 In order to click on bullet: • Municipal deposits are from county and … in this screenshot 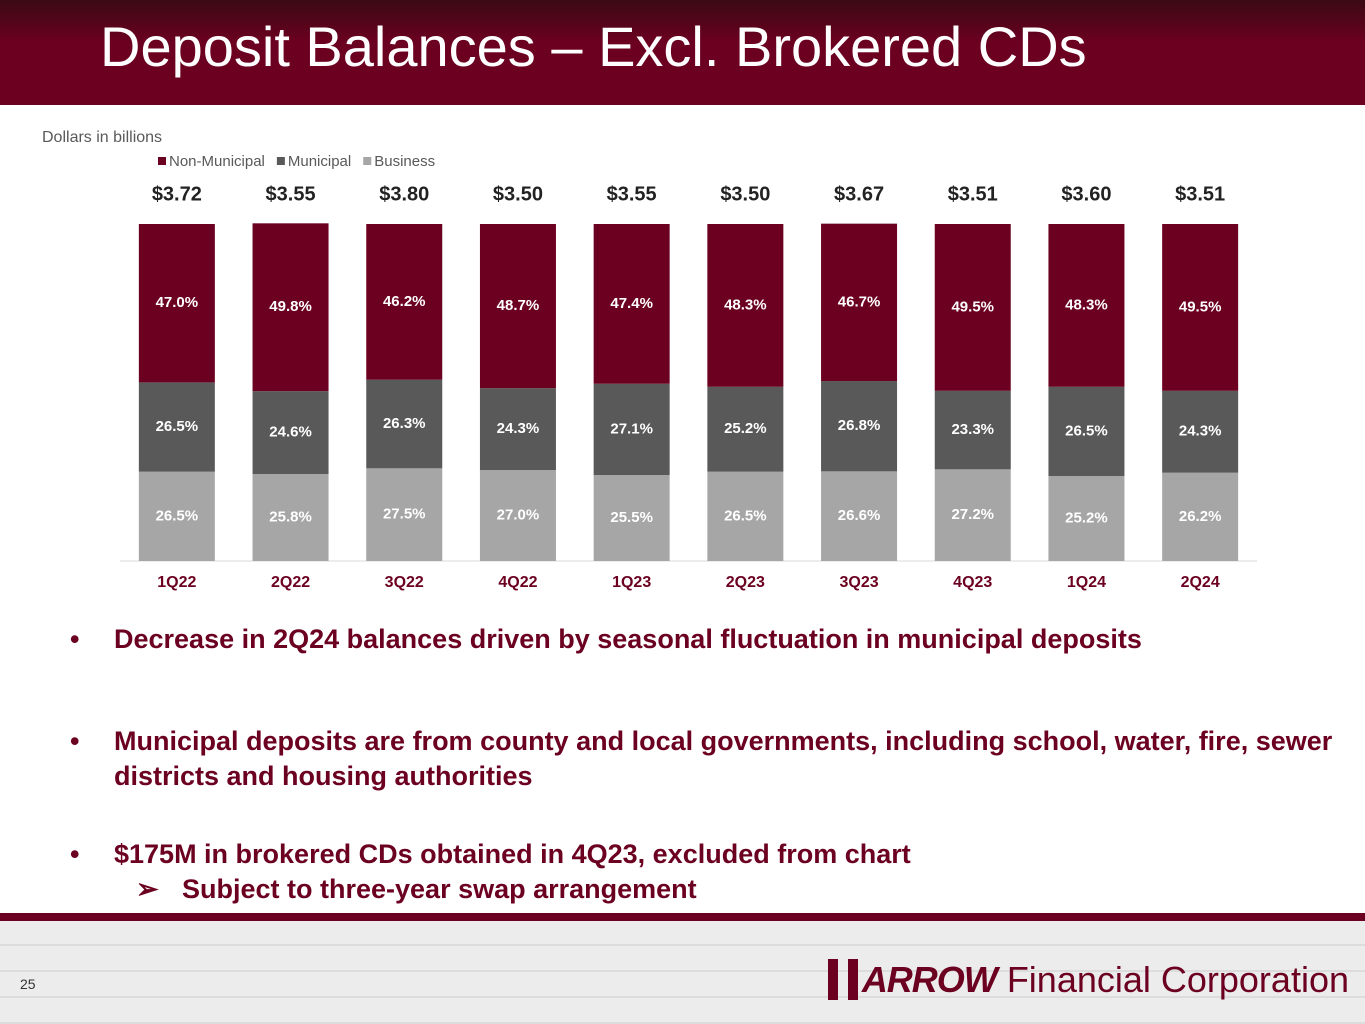, I will do `click(705, 759)`.